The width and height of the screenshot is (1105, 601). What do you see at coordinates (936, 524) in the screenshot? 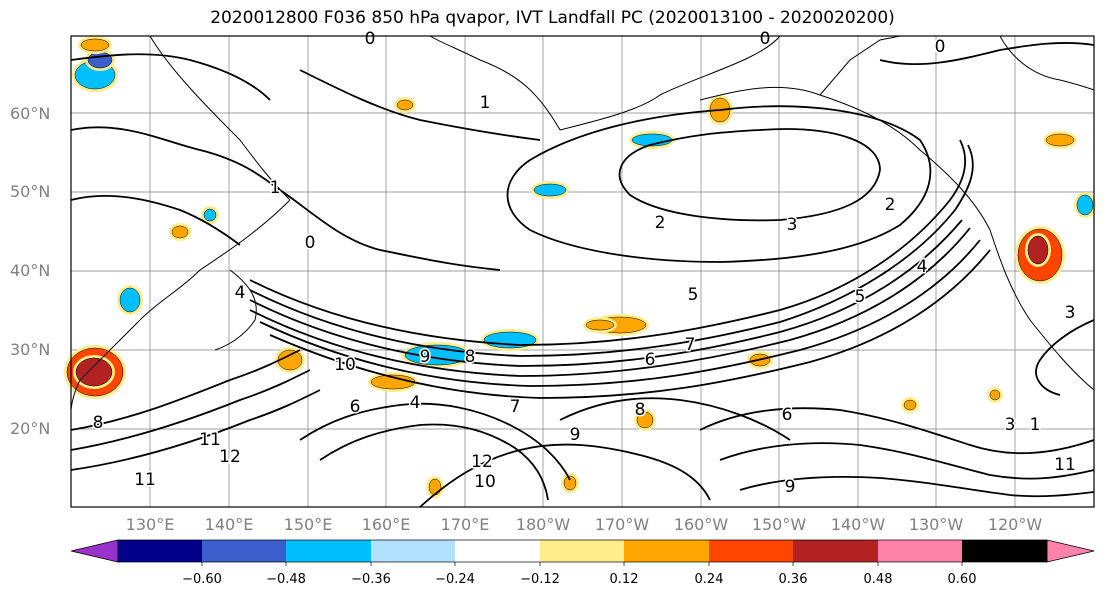
I see `lon-label-130w: 130°W` at bounding box center [936, 524].